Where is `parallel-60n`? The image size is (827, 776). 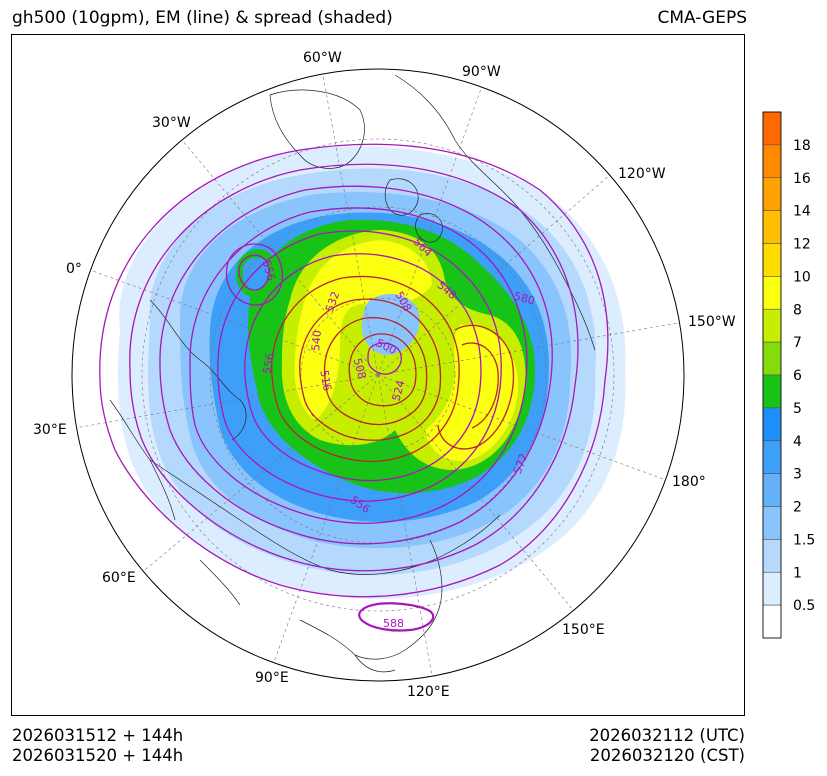
parallel-60n is located at coordinates (378, 375).